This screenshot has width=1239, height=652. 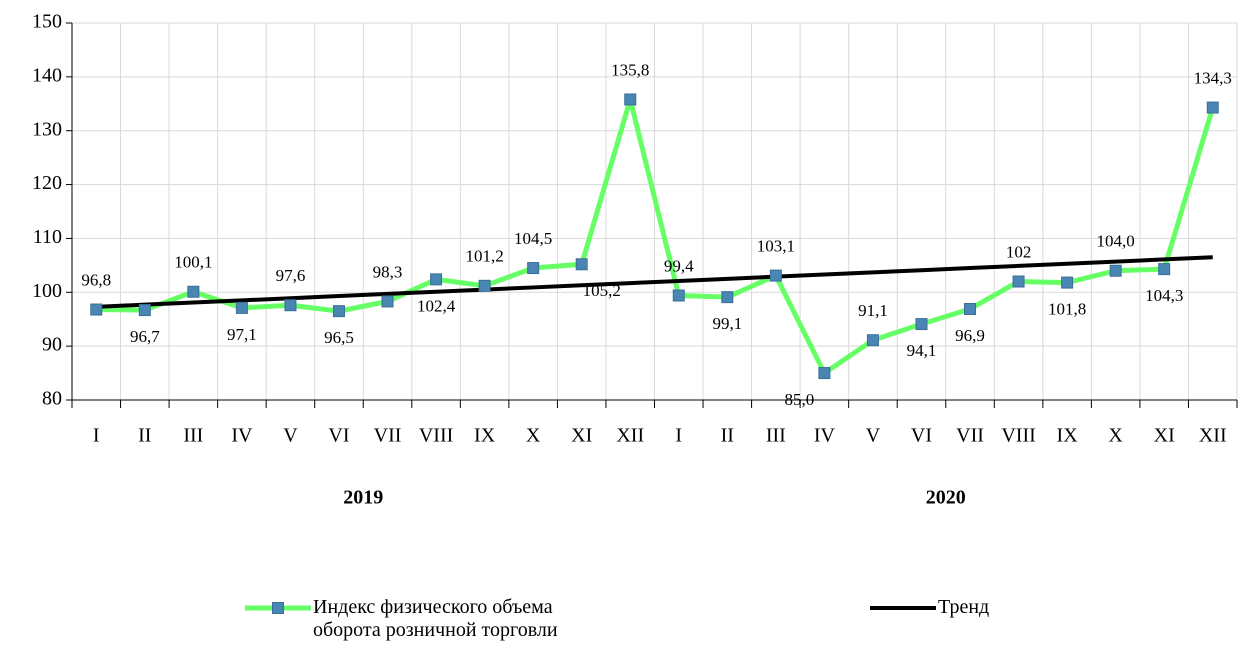 I want to click on data-label: 99,4, so click(x=679, y=265).